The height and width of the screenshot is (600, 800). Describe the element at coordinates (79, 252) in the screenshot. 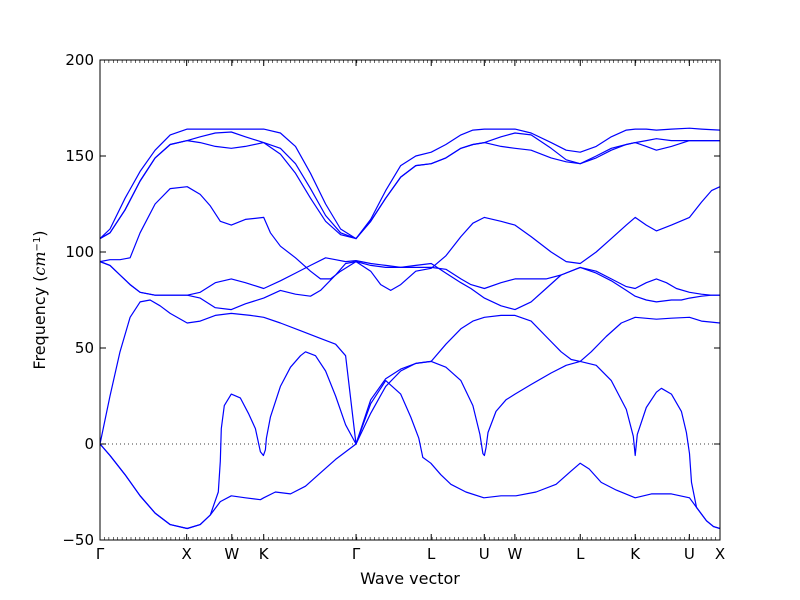

I see `y-tick-label: 100` at that location.